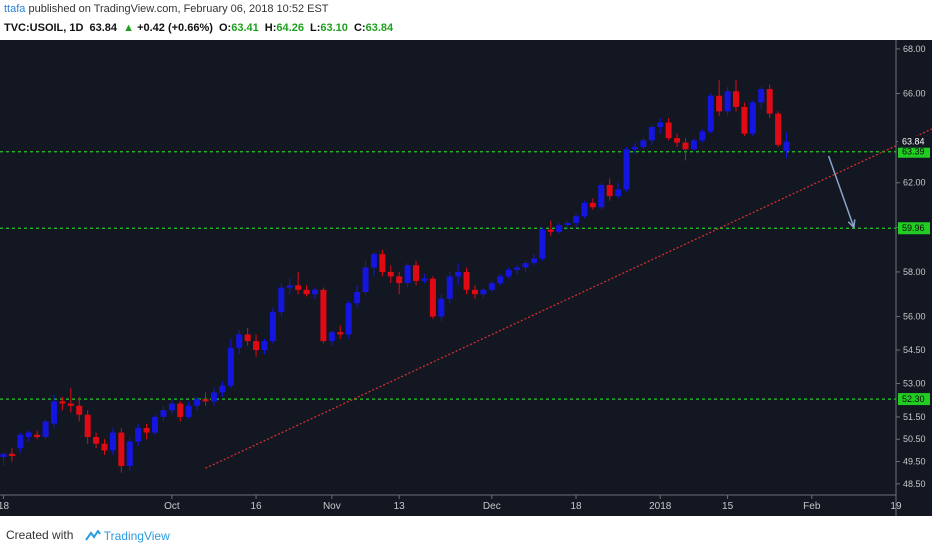  What do you see at coordinates (136, 535) in the screenshot?
I see `tradingview-brand-link: TradingView` at bounding box center [136, 535].